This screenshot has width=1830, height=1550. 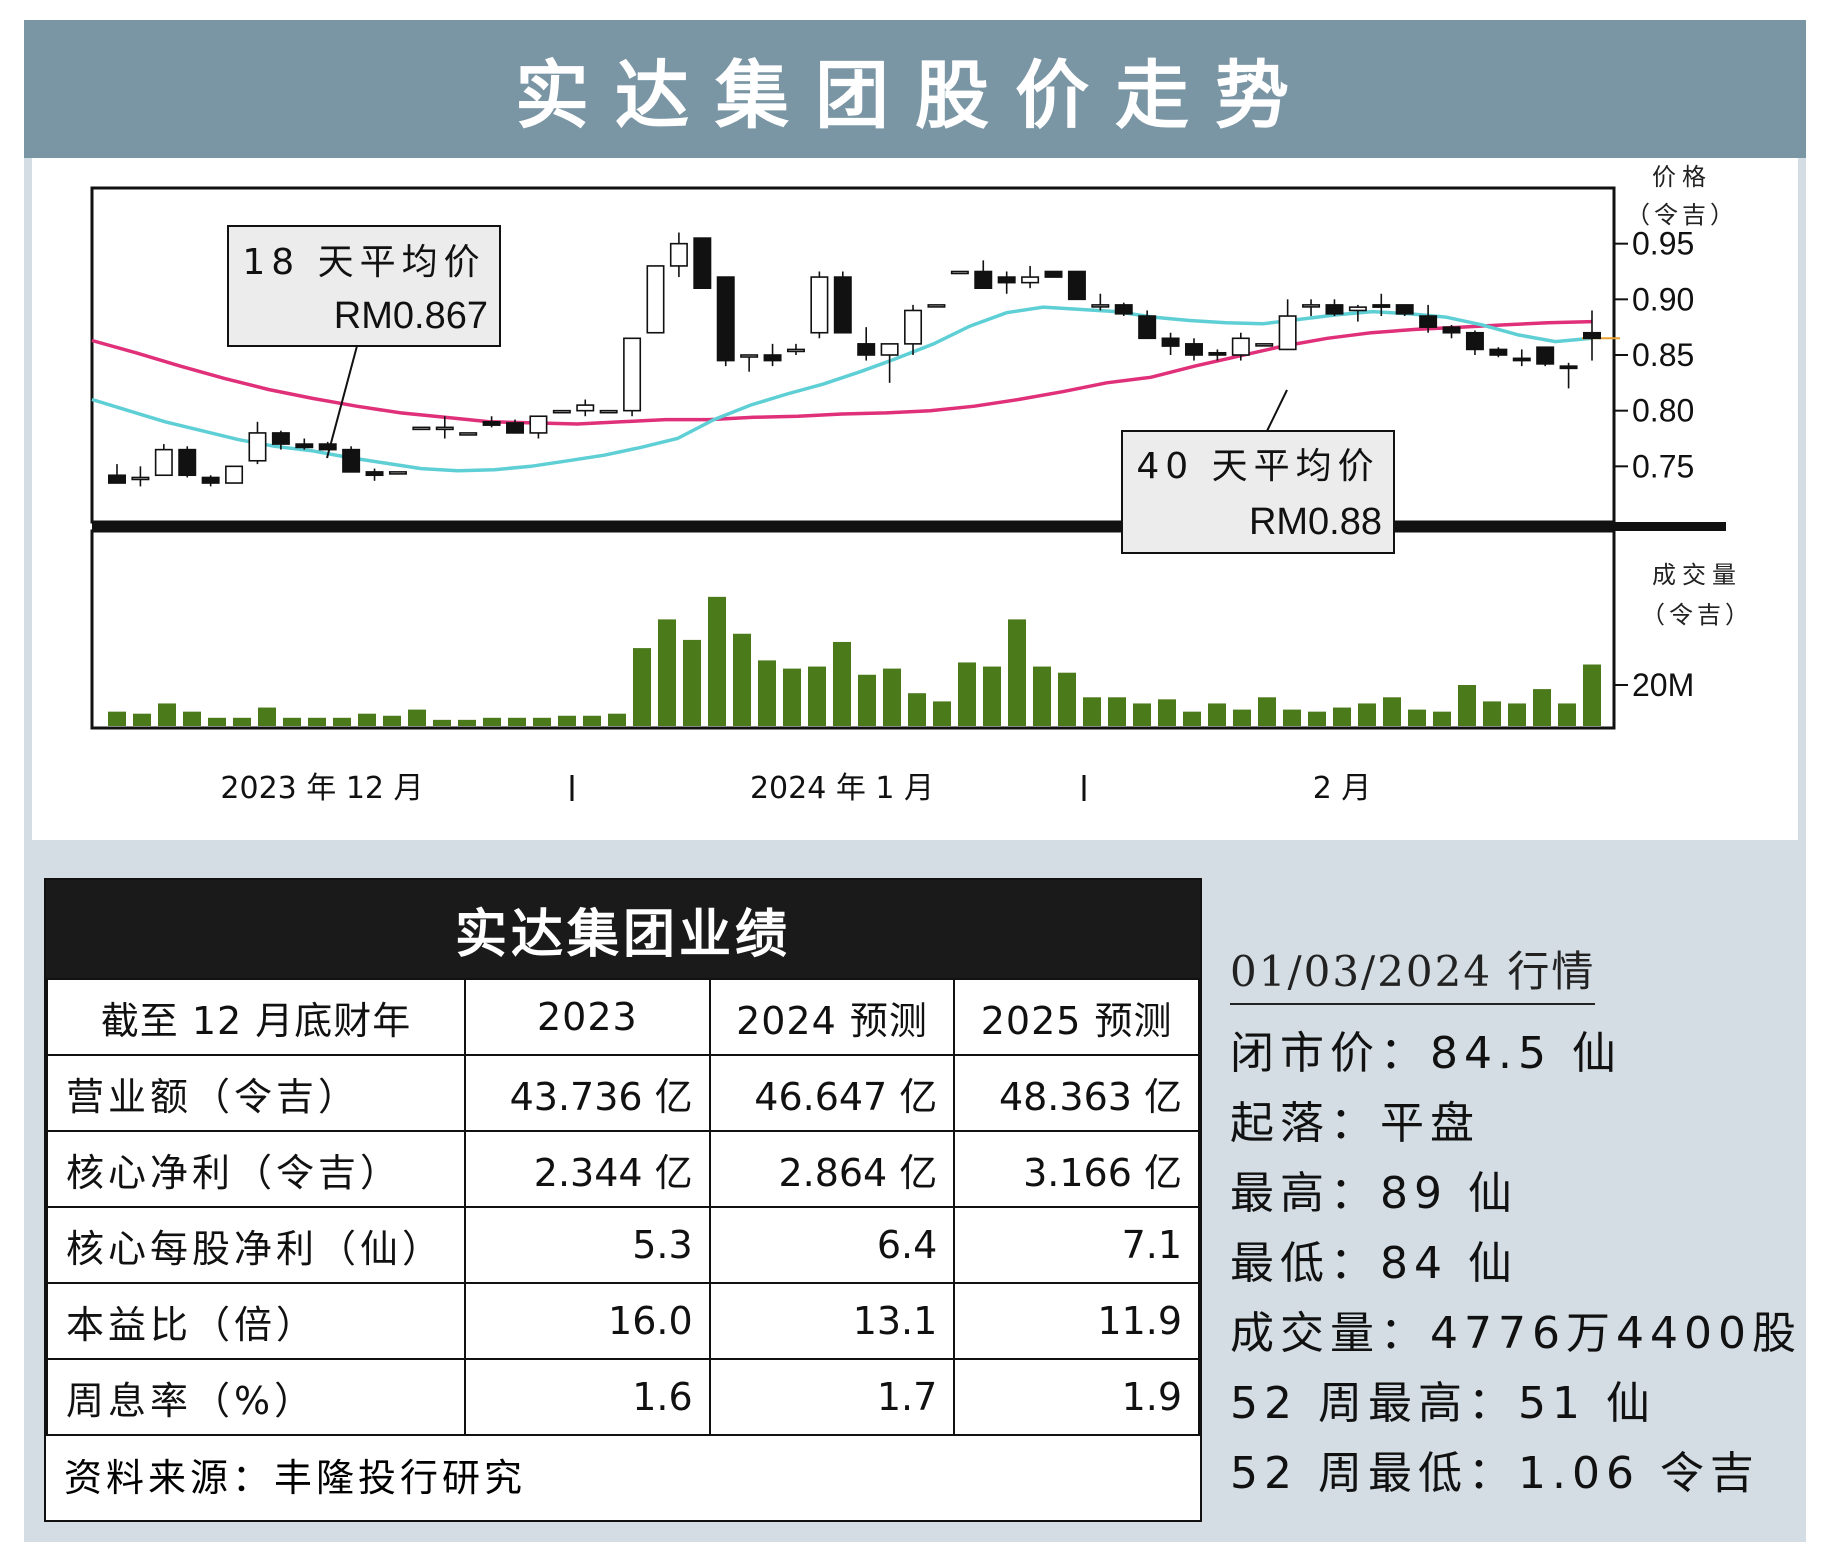 What do you see at coordinates (1355, 1123) in the screenshot?
I see `quote-change: 起落：平盘` at bounding box center [1355, 1123].